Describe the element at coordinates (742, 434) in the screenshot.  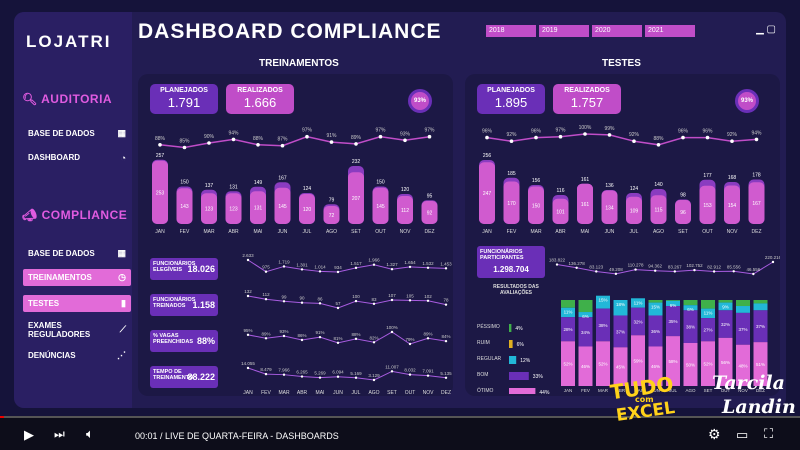
I see `theater-icon: ▭` at that location.